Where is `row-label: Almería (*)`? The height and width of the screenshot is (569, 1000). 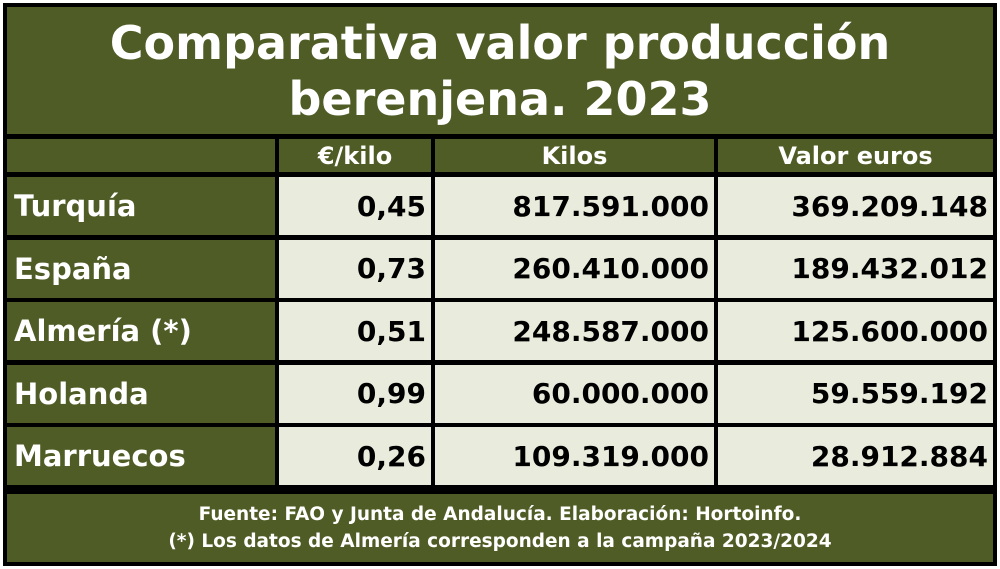
row-label: Almería (*) is located at coordinates (141, 331).